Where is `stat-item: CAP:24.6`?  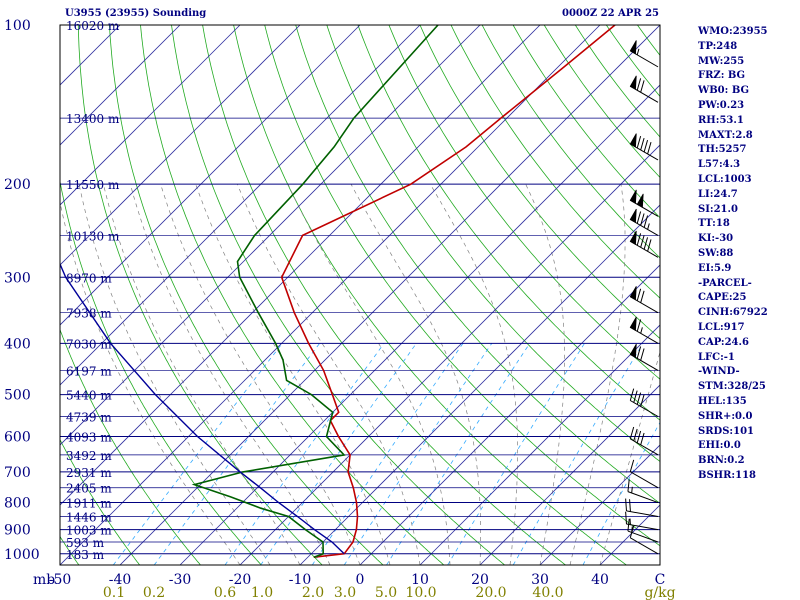 stat-item: CAP:24.6 is located at coordinates (723, 342).